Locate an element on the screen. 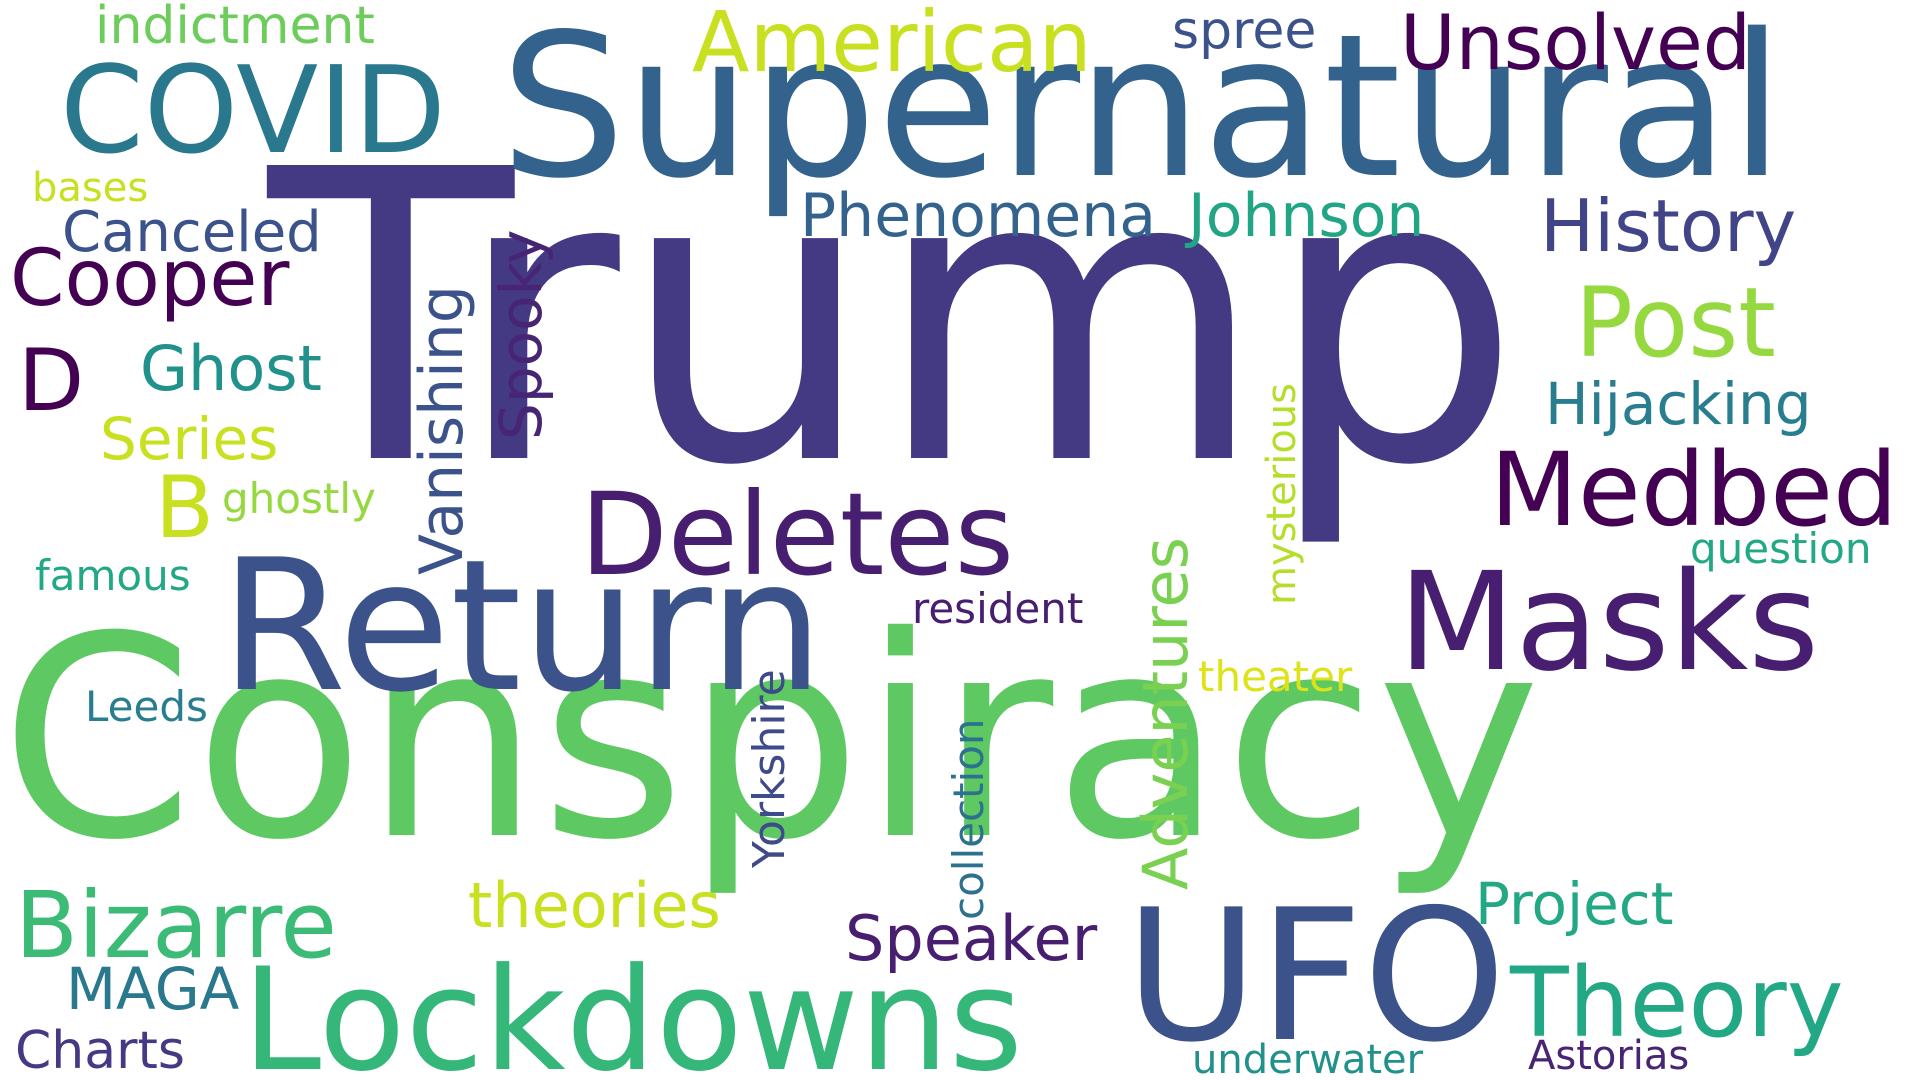 Image resolution: width=1920 pixels, height=1080 pixels. word-indictment: indictment is located at coordinates (235, 28).